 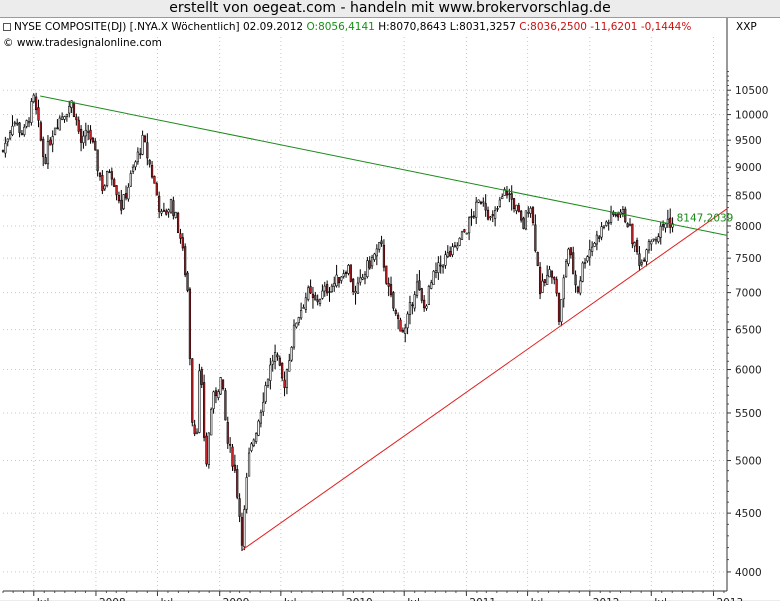 I want to click on y-tick-label: 8500, so click(x=748, y=197).